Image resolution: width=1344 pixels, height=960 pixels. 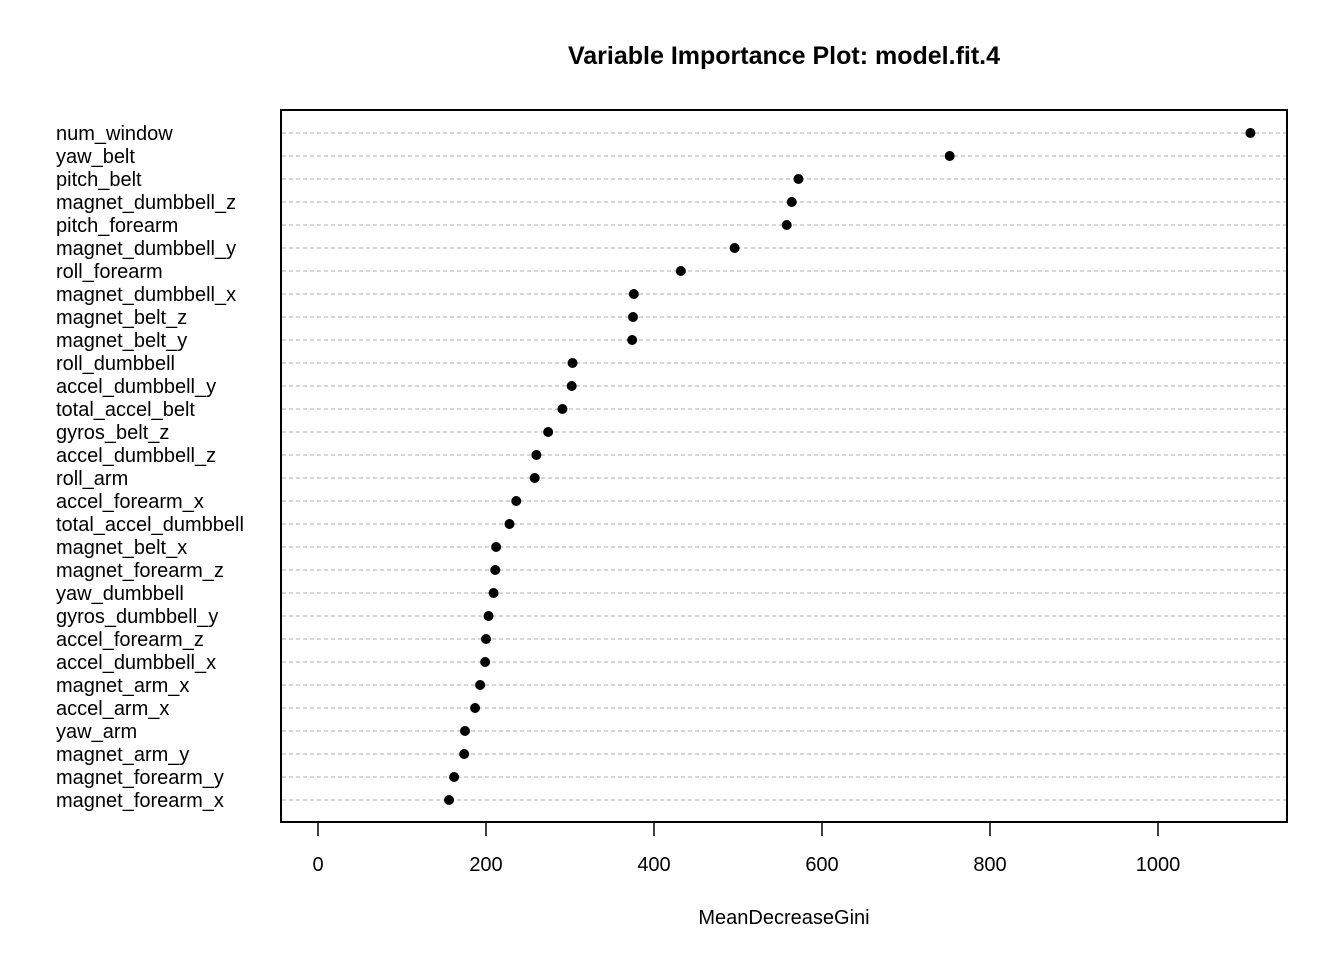 I want to click on x-tick-label: 200, so click(x=485, y=865).